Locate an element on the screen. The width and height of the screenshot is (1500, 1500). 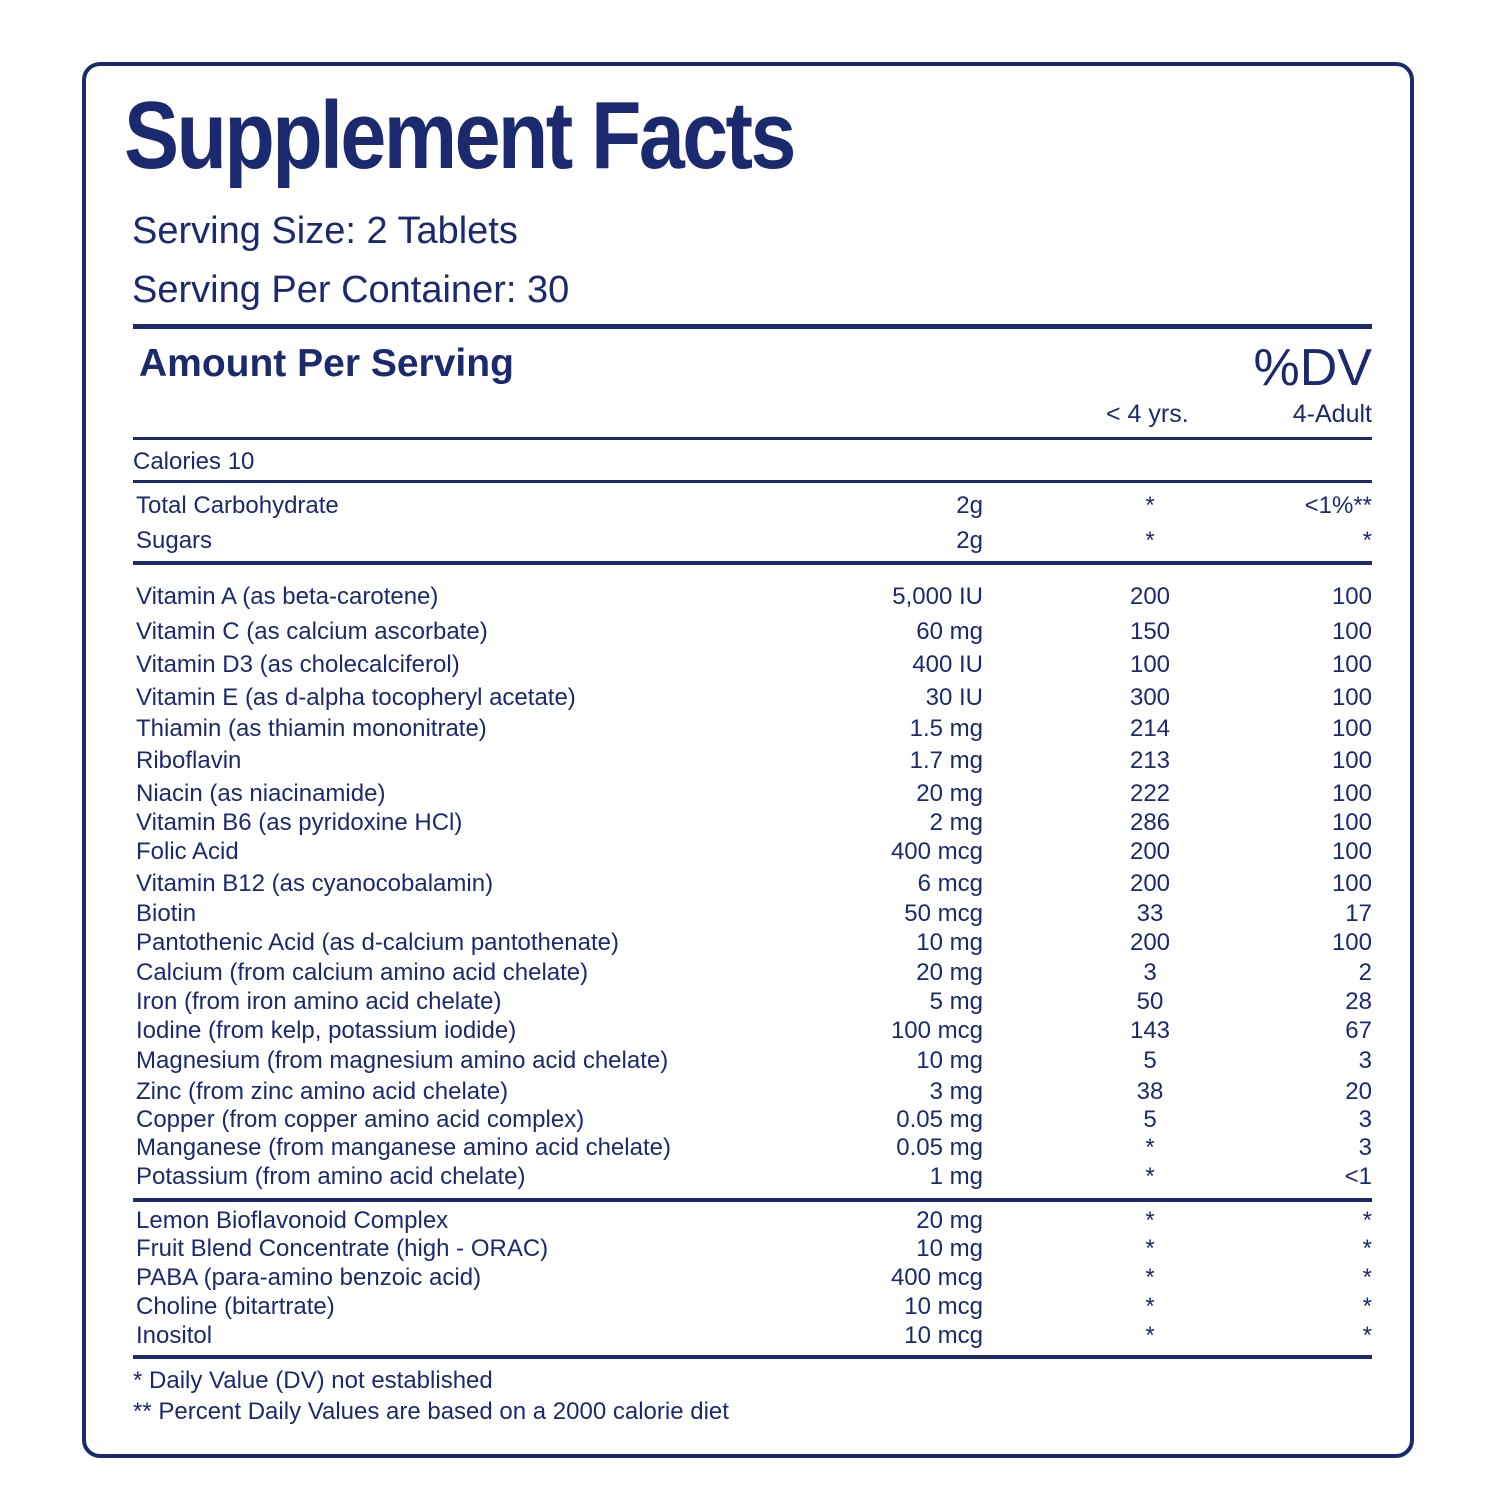
dv-column-adult: 4-Adult is located at coordinates (1332, 414).